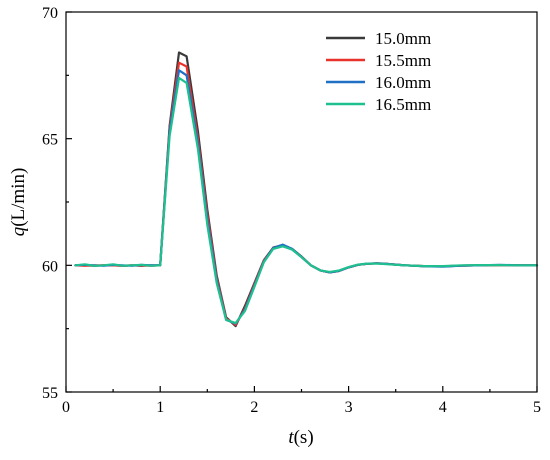 This screenshot has width=550, height=460. I want to click on x-axis-label: t(s), so click(300, 437).